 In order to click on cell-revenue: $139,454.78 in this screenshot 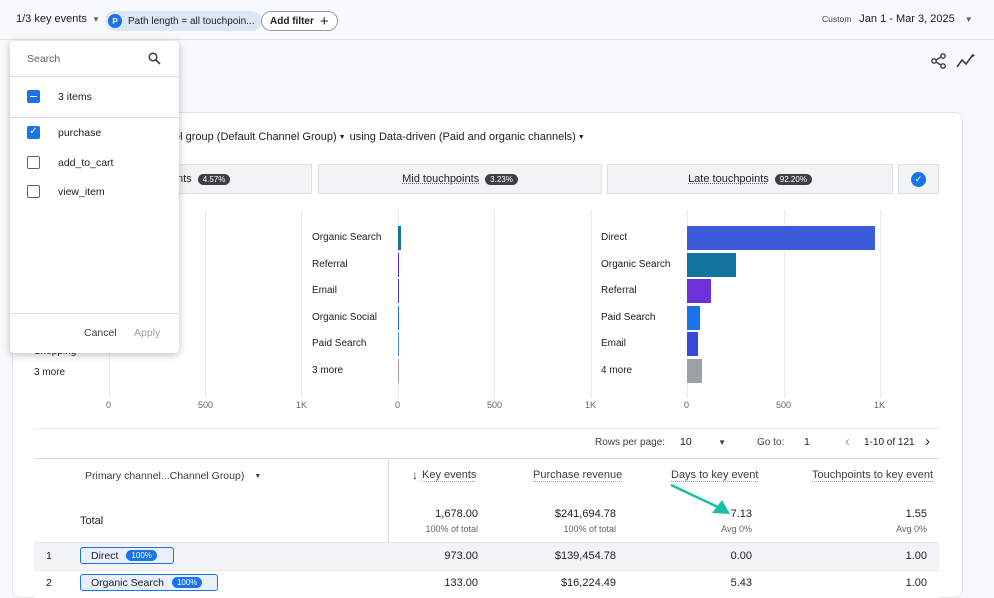, I will do `click(585, 556)`.